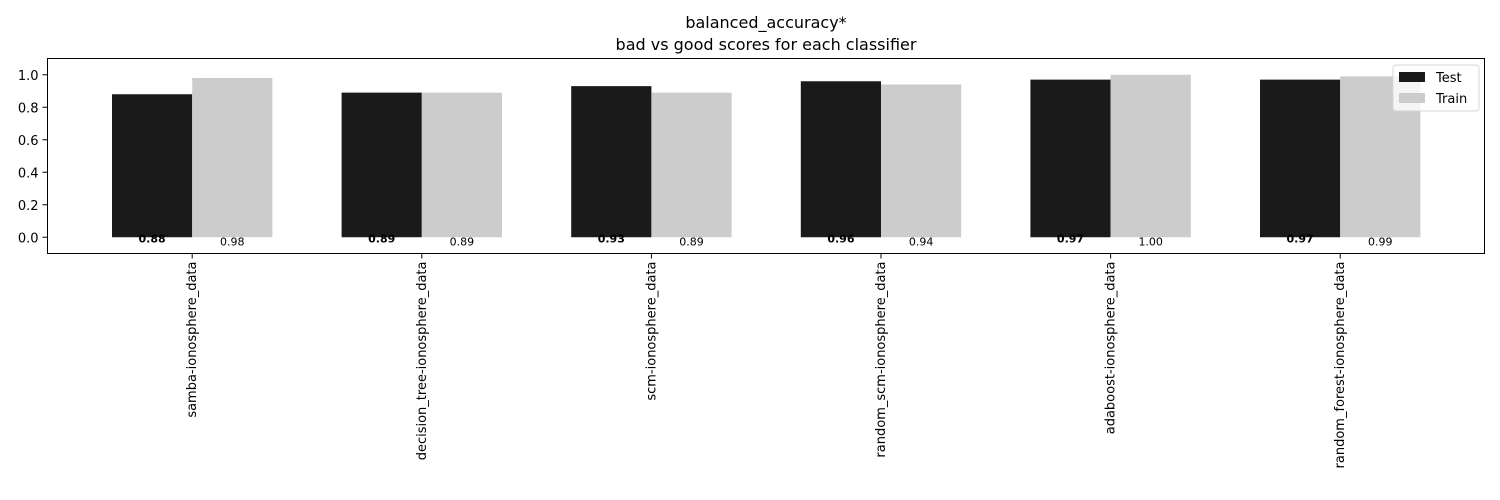 The height and width of the screenshot is (500, 1500). What do you see at coordinates (462, 241) in the screenshot?
I see `value-label-train-2: 0.89` at bounding box center [462, 241].